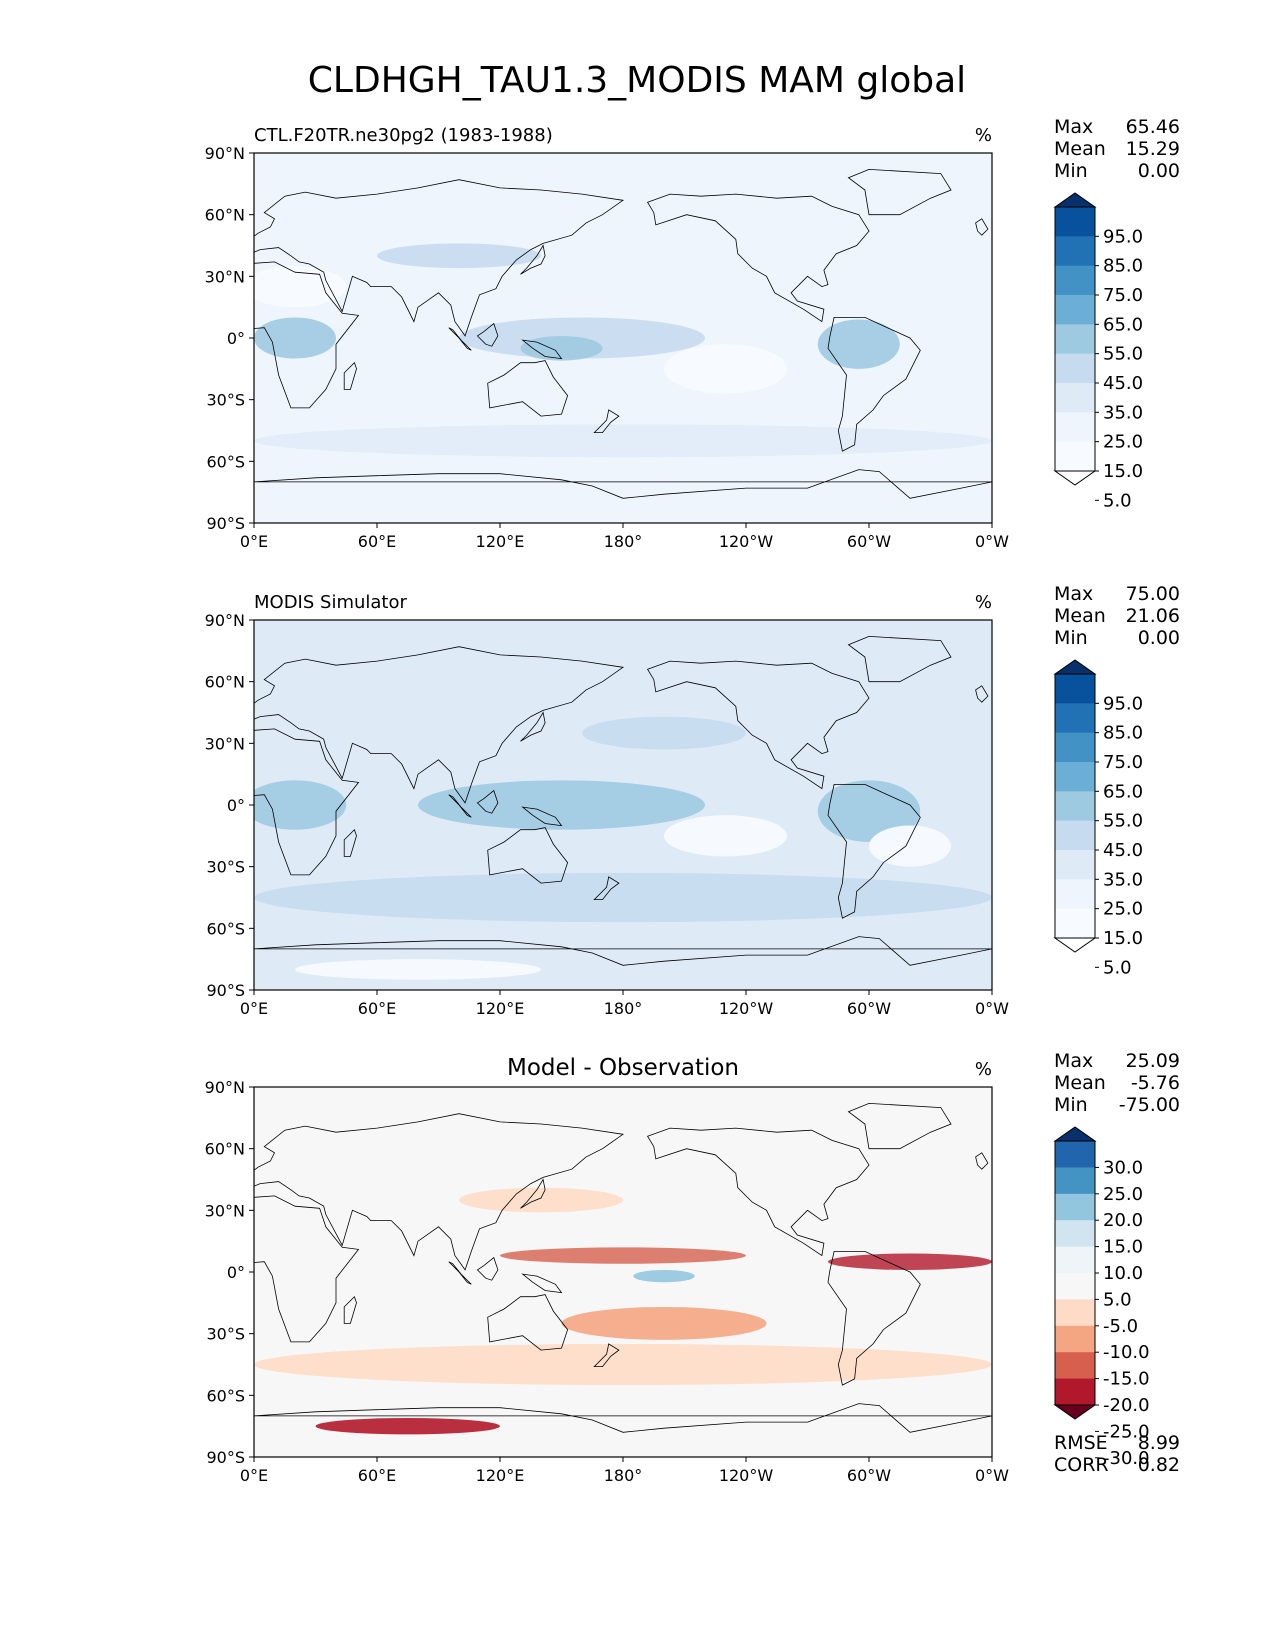 The width and height of the screenshot is (1275, 1650). What do you see at coordinates (1126, 1379) in the screenshot?
I see `colorbar-tick-label: -15.0` at bounding box center [1126, 1379].